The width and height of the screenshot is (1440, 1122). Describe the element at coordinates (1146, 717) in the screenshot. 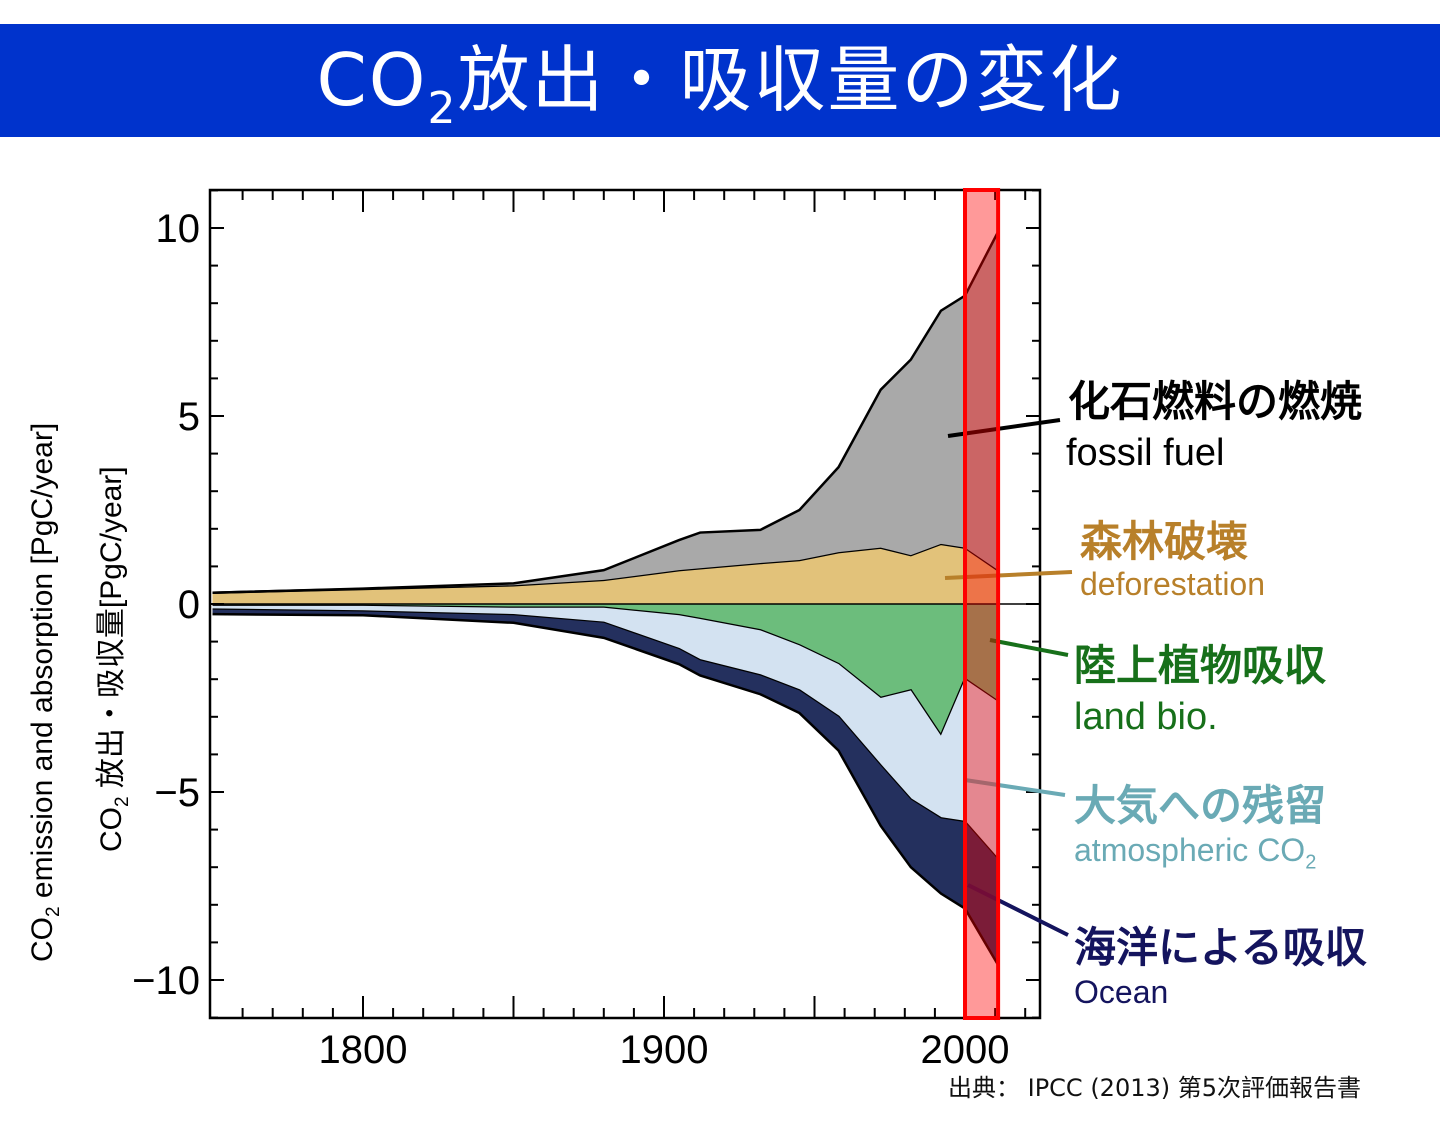

I see `label-land-en: land bio.` at that location.